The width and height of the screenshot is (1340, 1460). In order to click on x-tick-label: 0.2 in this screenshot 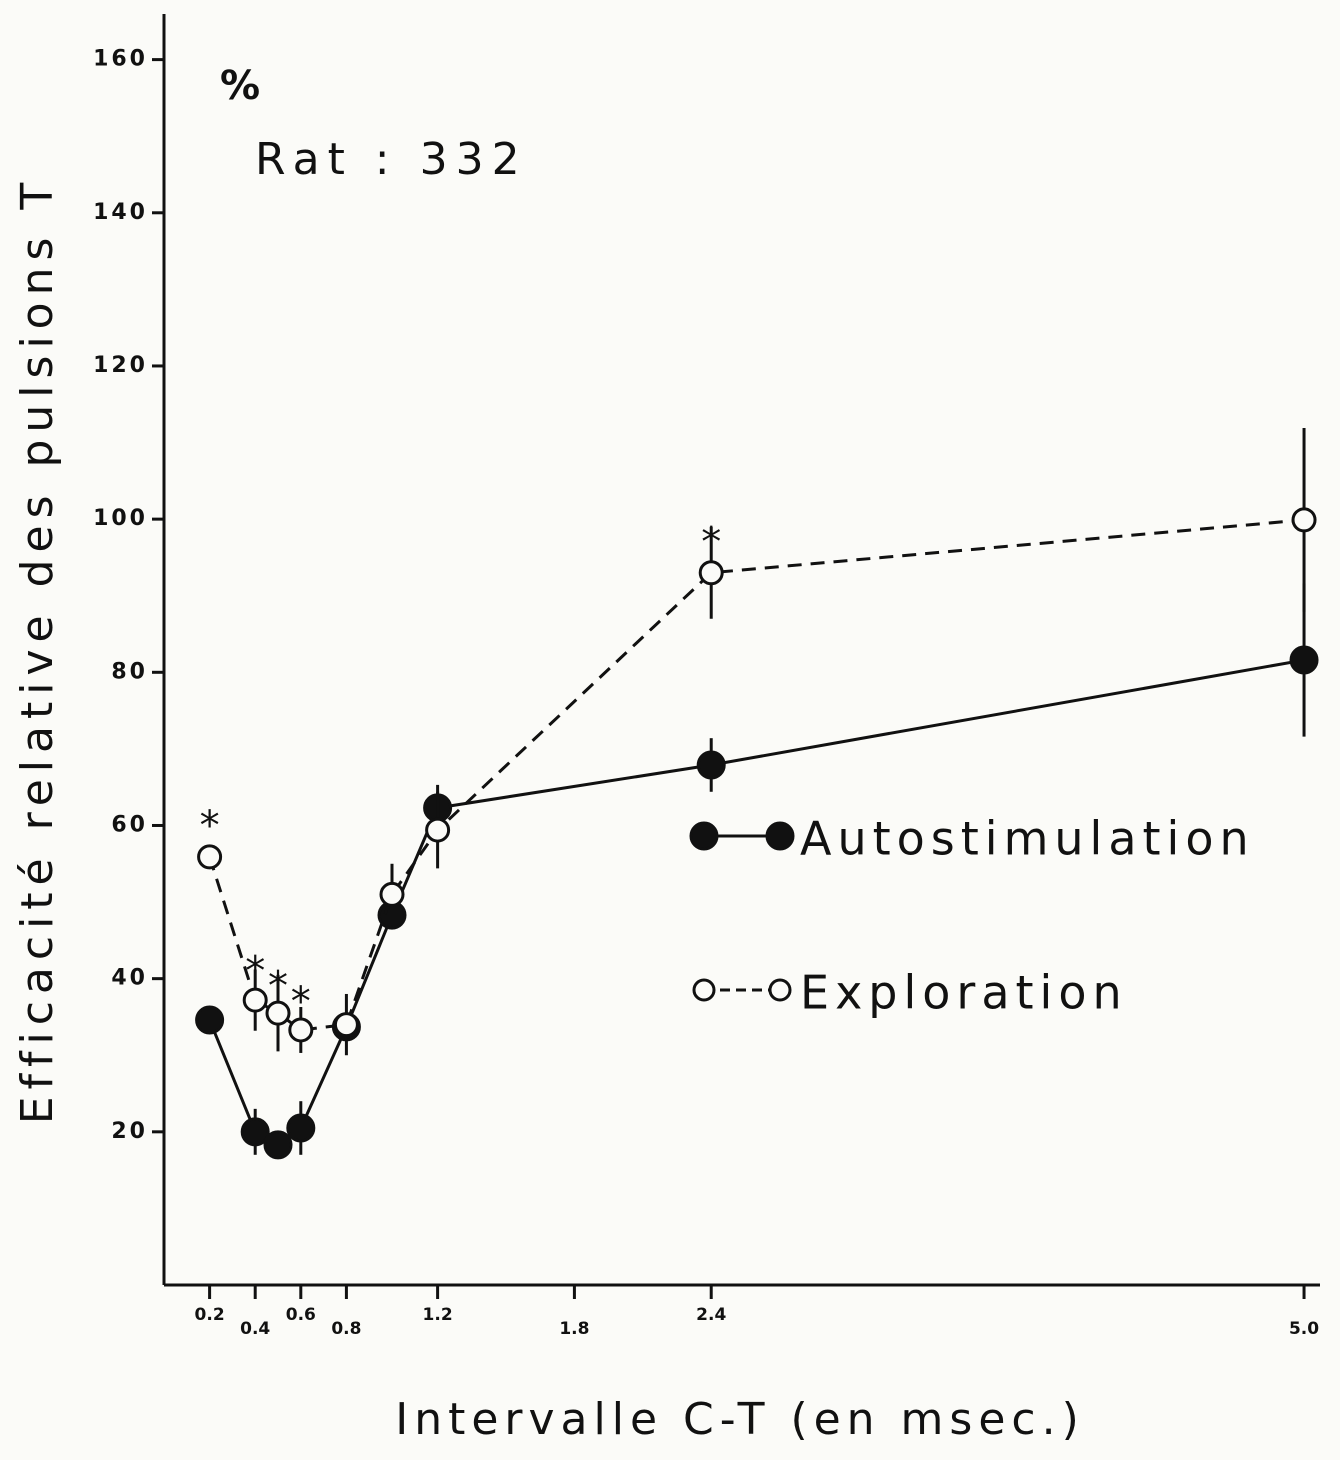, I will do `click(210, 1315)`.